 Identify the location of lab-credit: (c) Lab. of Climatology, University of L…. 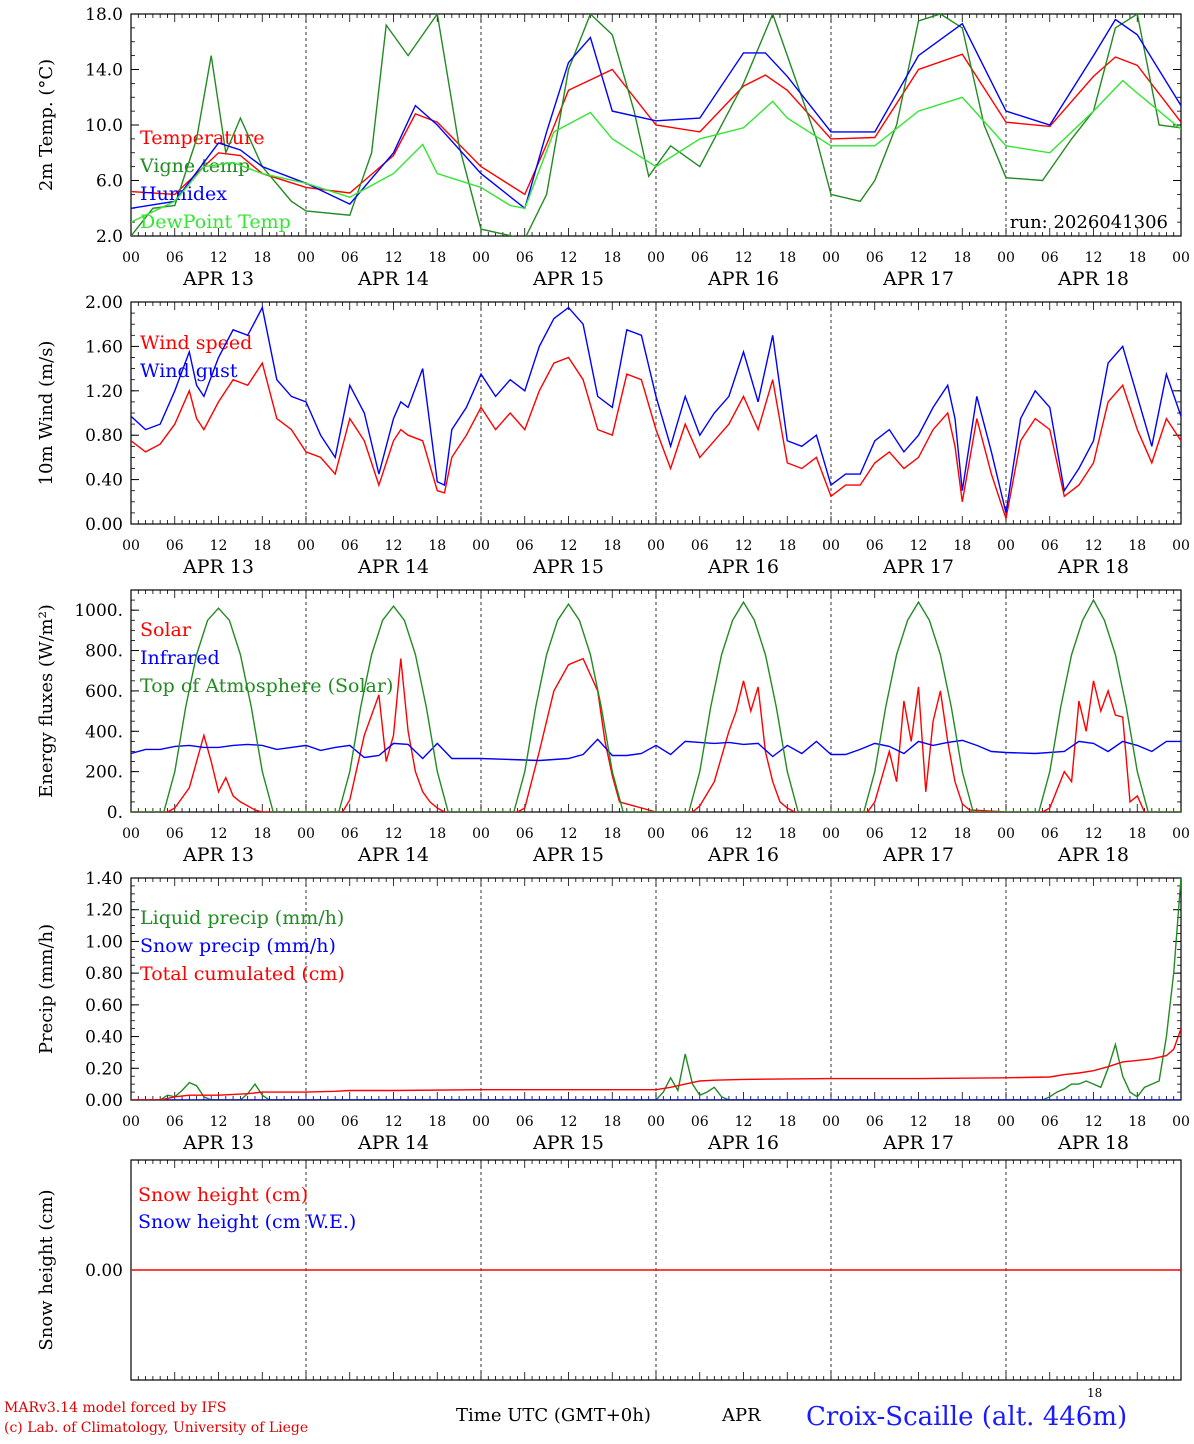
(156, 1428).